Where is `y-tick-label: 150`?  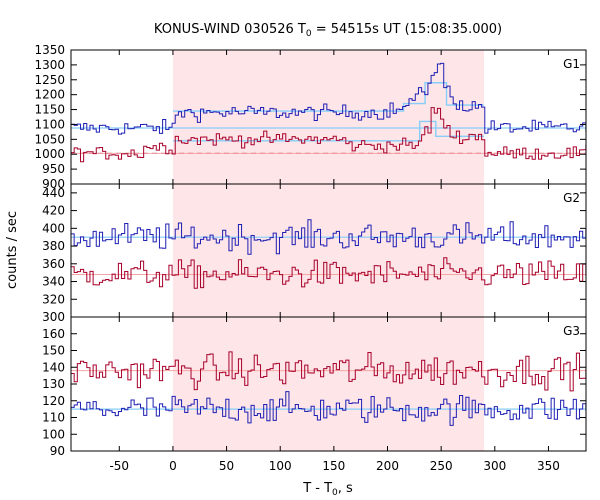
y-tick-label: 150 is located at coordinates (53, 351).